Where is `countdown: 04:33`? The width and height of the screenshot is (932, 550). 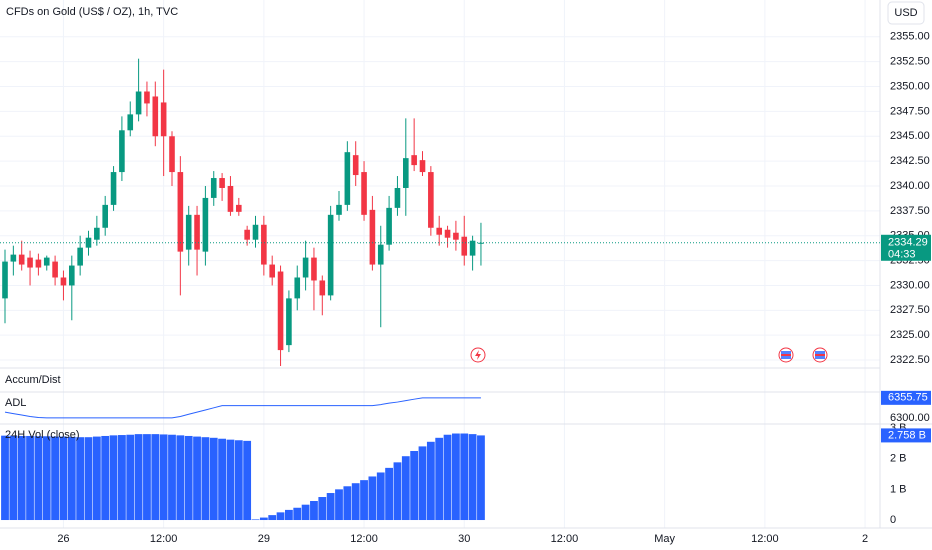
countdown: 04:33 is located at coordinates (902, 255).